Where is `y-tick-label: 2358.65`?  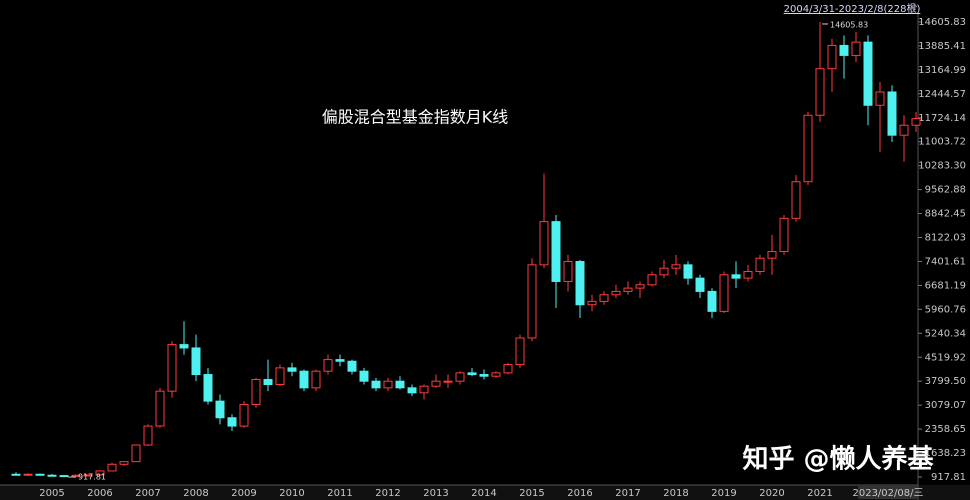
y-tick-label: 2358.65 is located at coordinates (945, 429).